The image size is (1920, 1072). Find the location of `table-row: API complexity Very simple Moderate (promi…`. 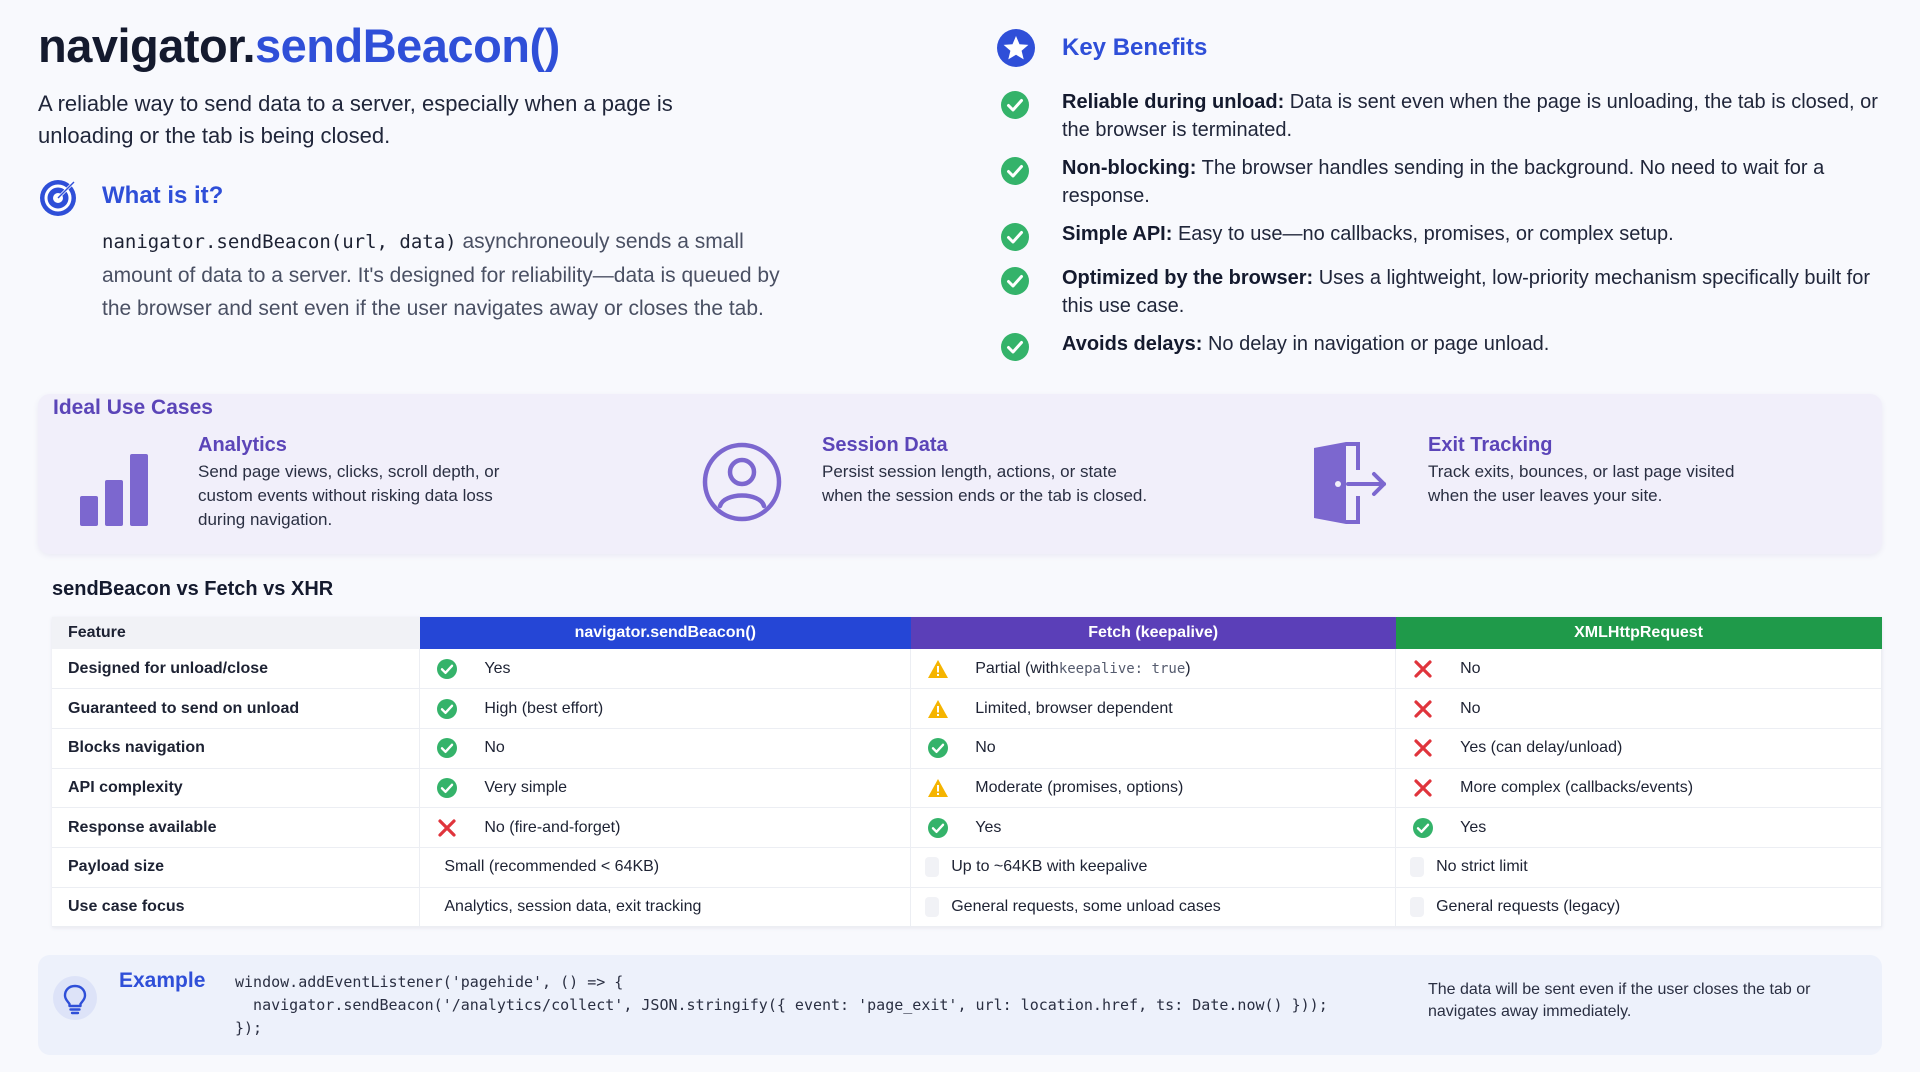

table-row: API complexity Very simple Moderate (promi… is located at coordinates (967, 788).